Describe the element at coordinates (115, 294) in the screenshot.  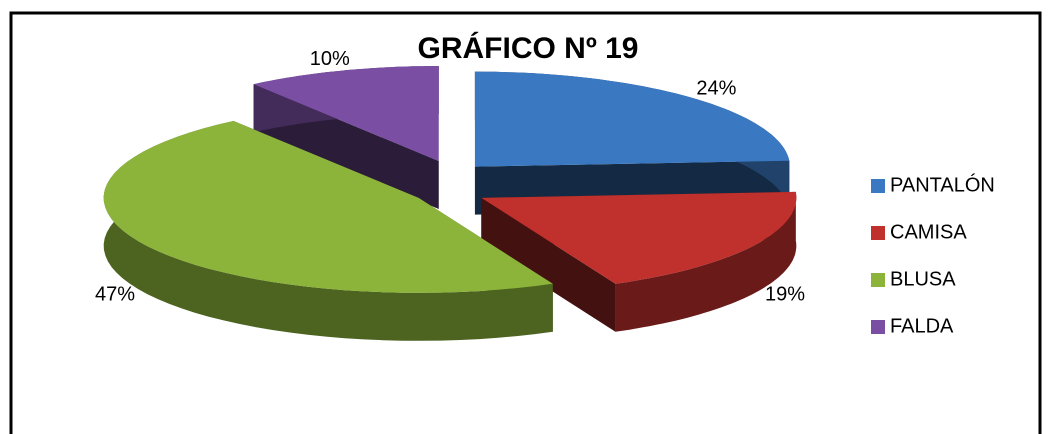
I see `data-label: 47%` at that location.